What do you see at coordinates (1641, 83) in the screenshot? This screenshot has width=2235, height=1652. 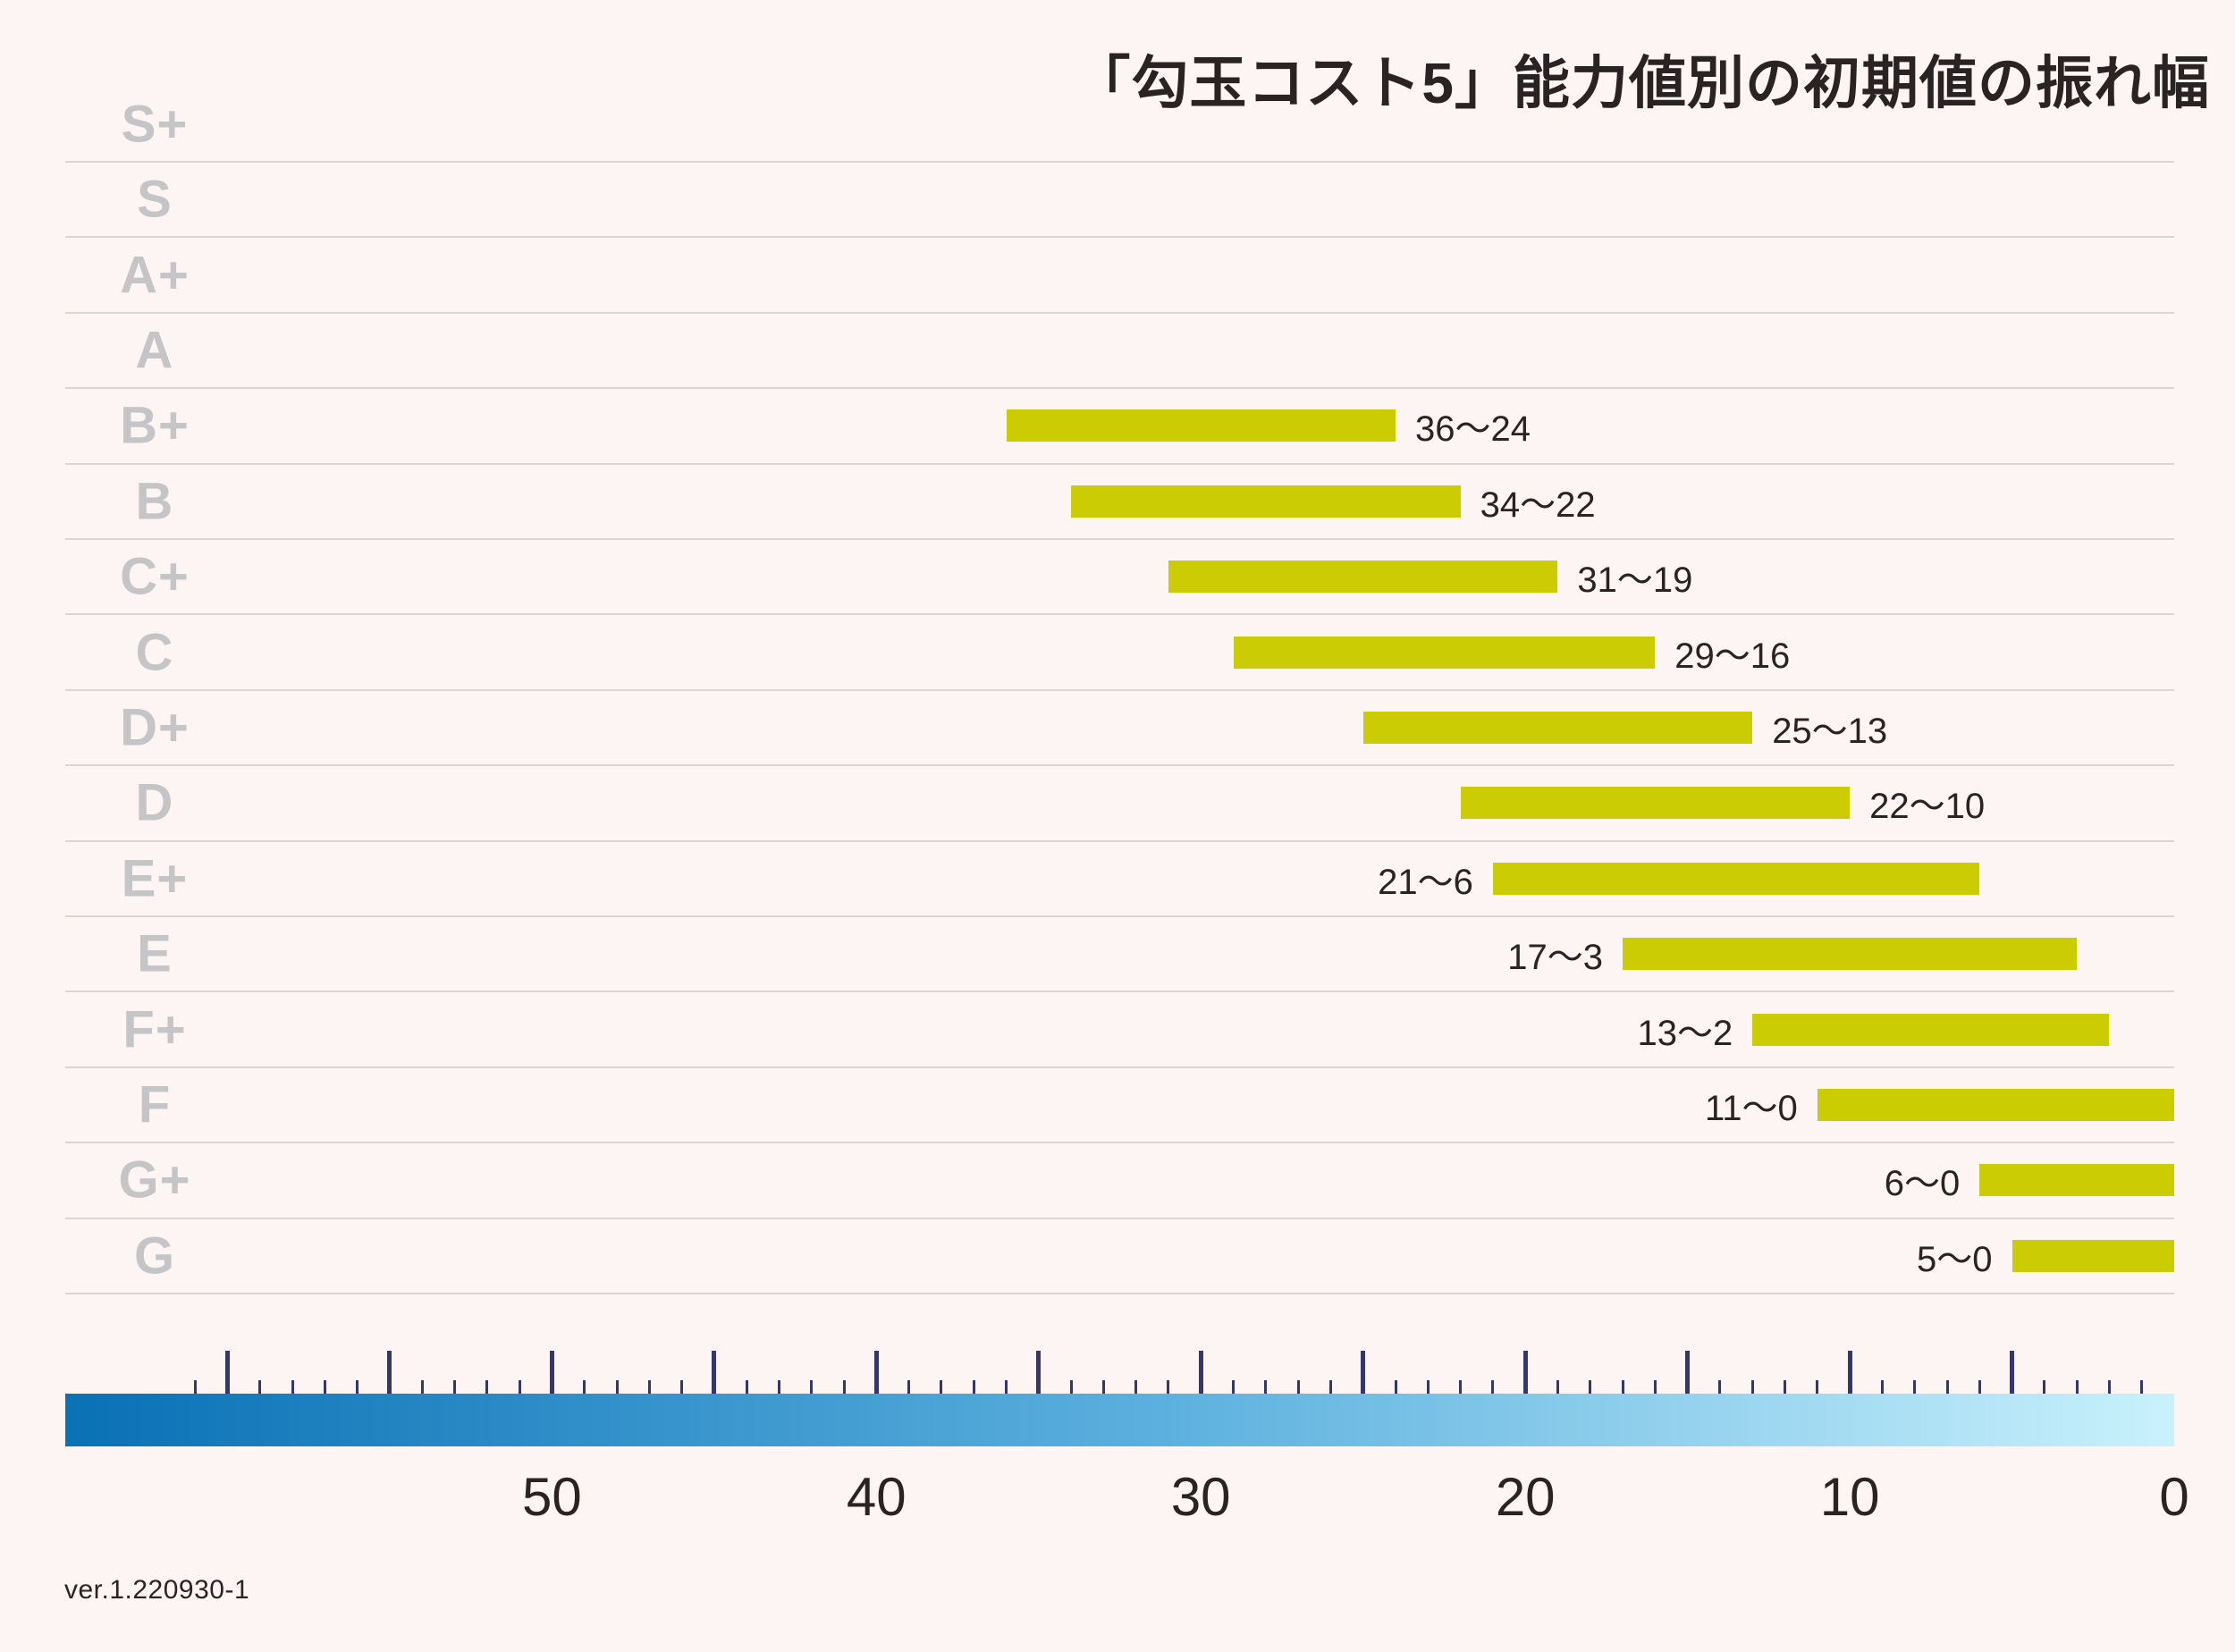 I see `chart-title: 「勾玉コスト5」能力値別の初期値の振れ幅` at bounding box center [1641, 83].